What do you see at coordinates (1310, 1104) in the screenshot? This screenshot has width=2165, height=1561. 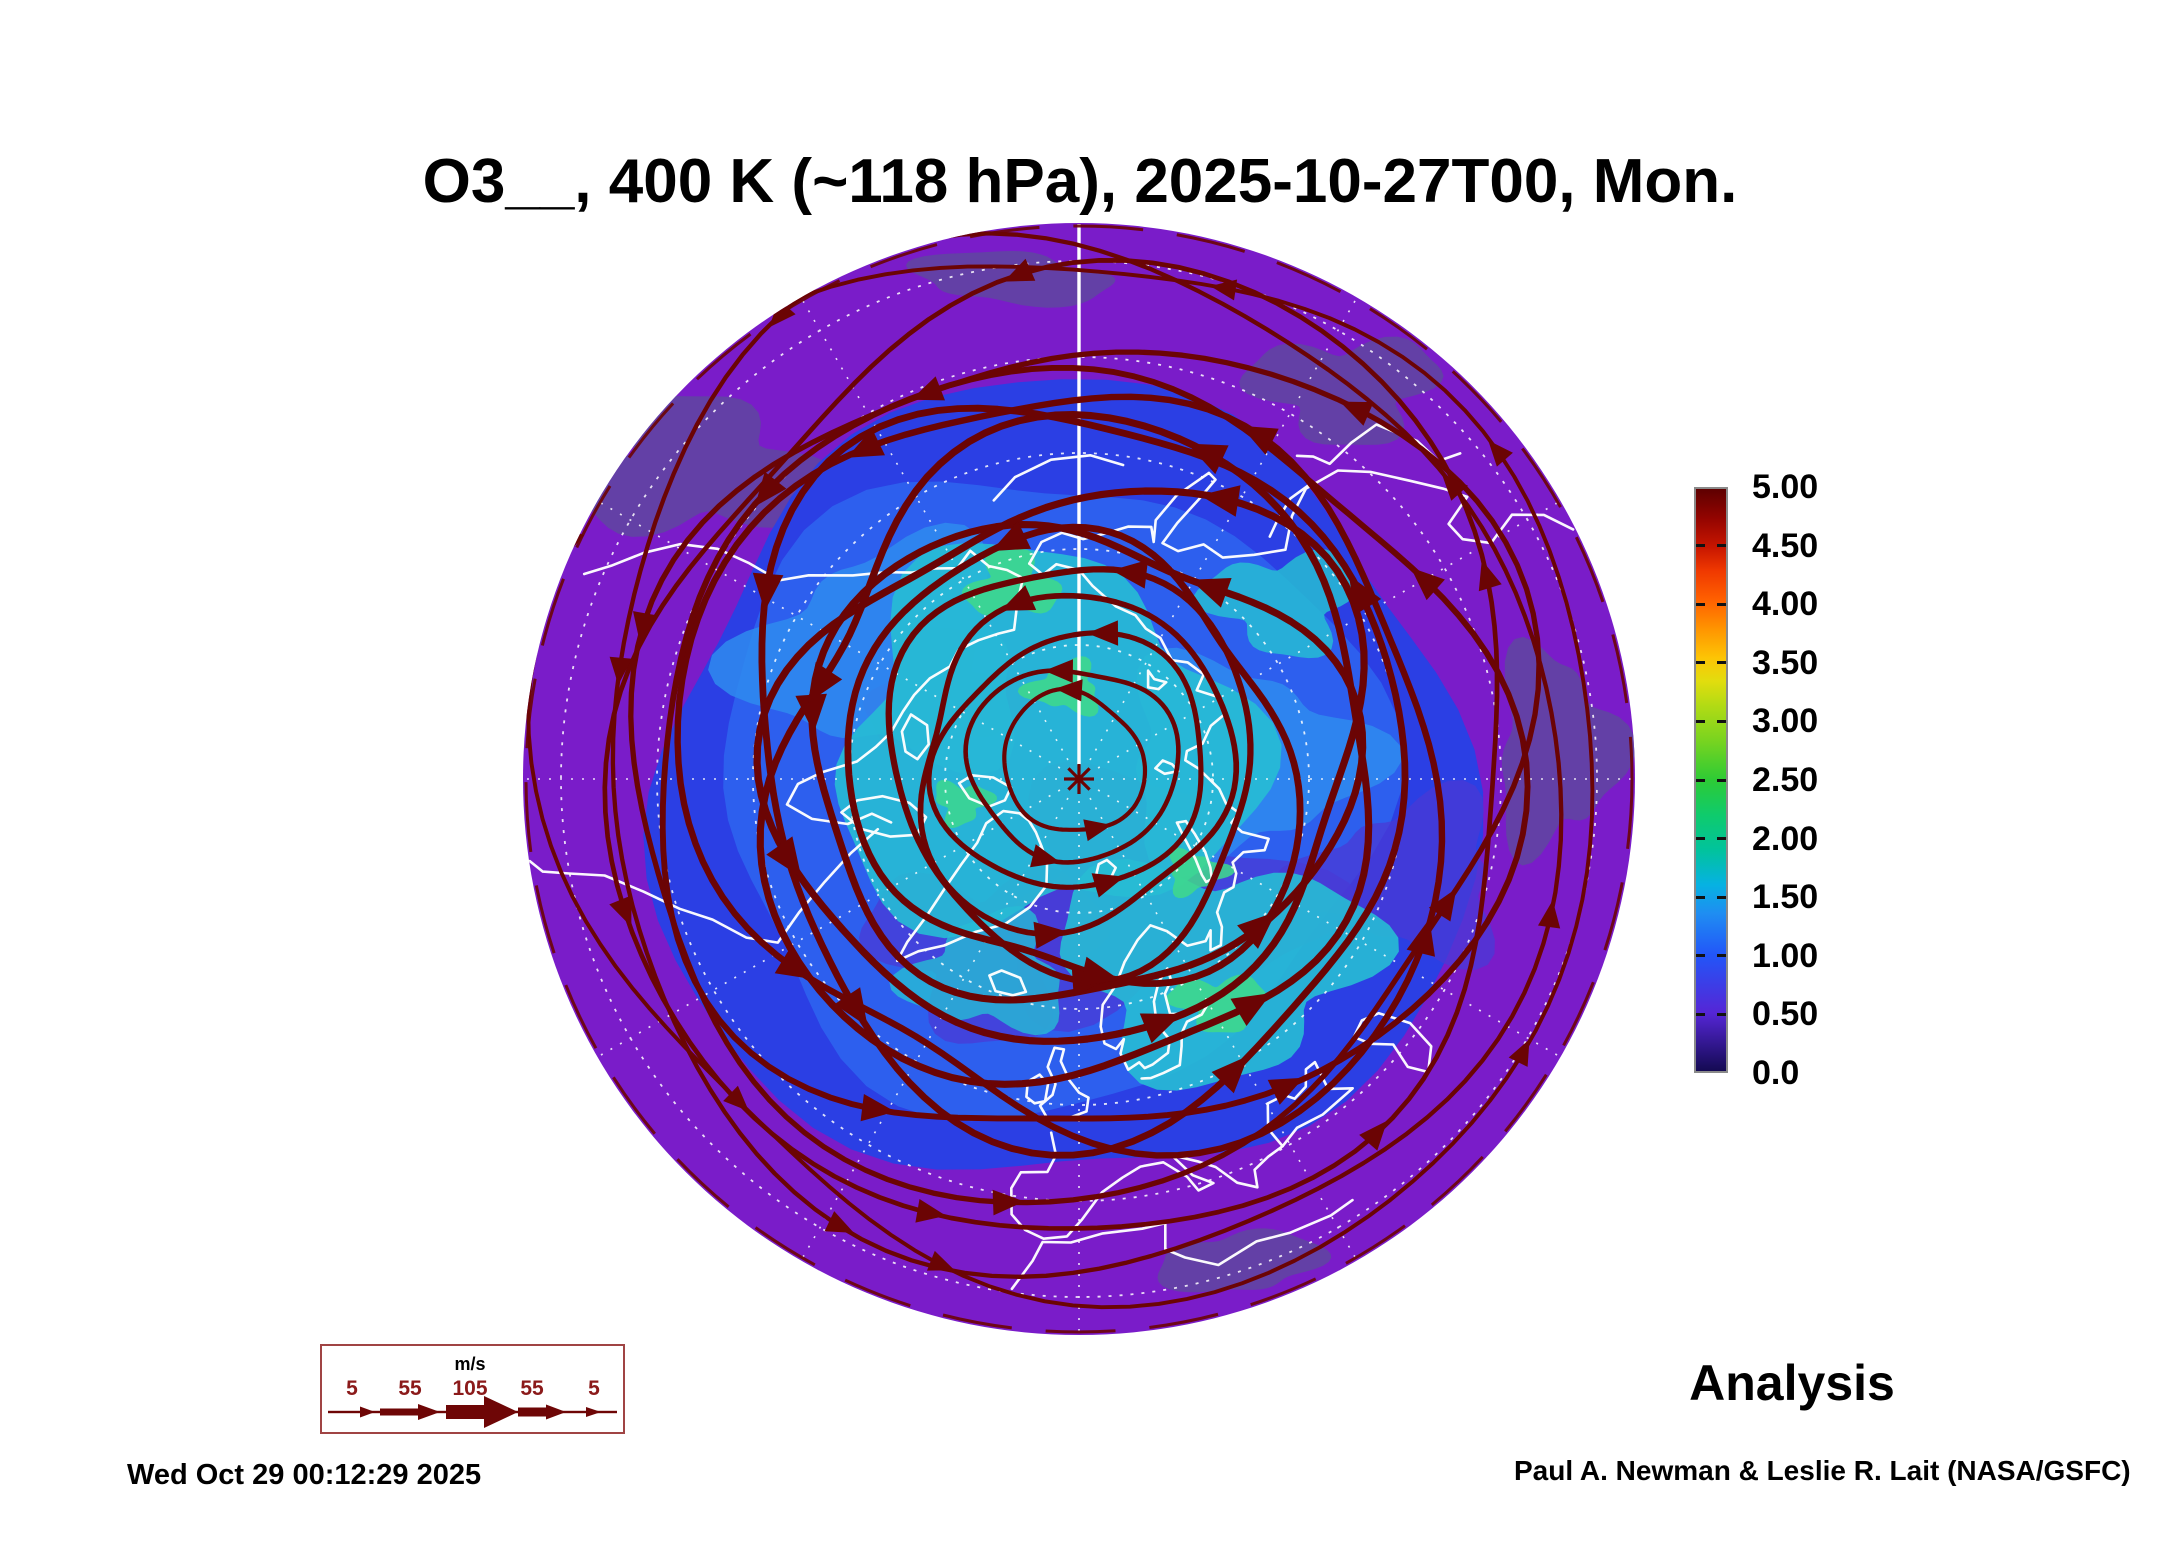 I see `coastline-black-sea` at bounding box center [1310, 1104].